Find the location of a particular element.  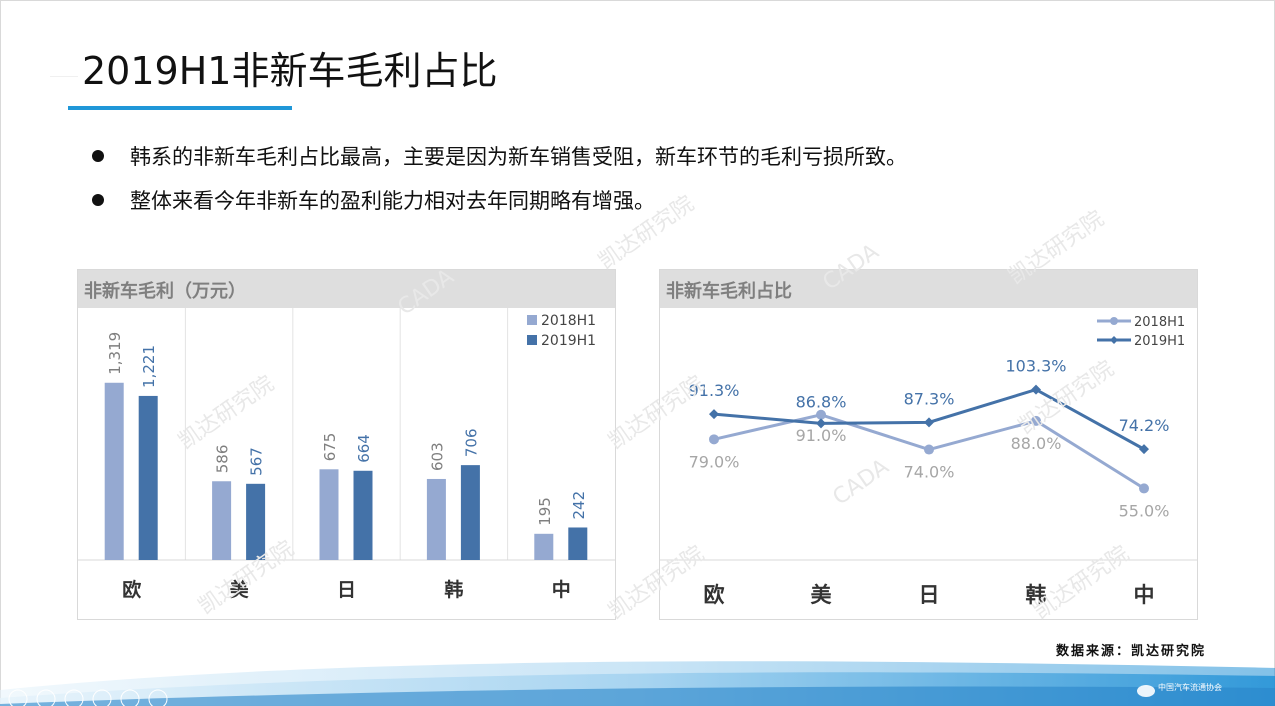

title-underline is located at coordinates (180, 108).